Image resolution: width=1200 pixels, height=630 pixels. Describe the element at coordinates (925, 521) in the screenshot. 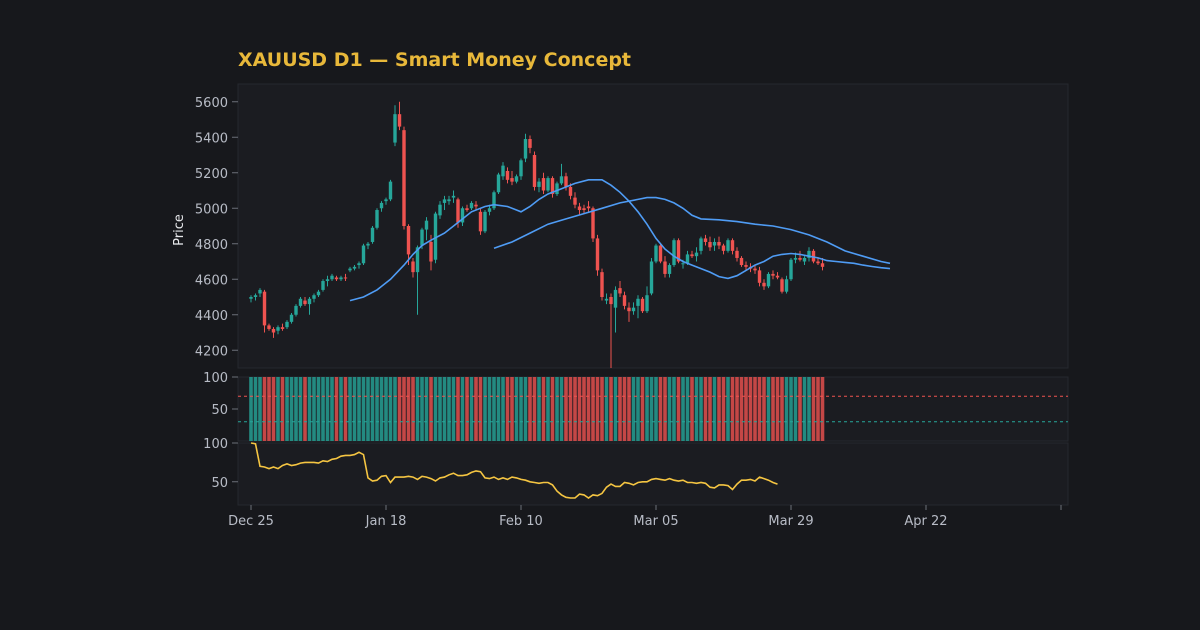

I see `x-tick-label: Apr 22` at that location.